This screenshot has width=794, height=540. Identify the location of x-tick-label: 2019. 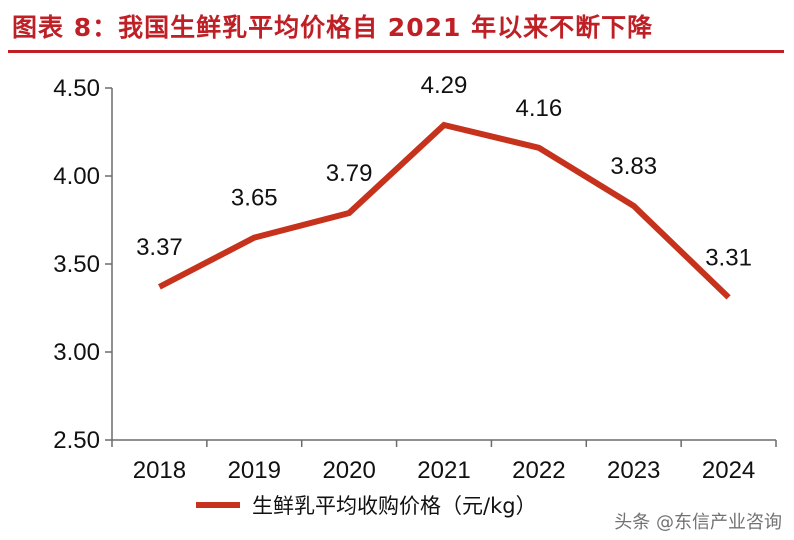
(254, 470).